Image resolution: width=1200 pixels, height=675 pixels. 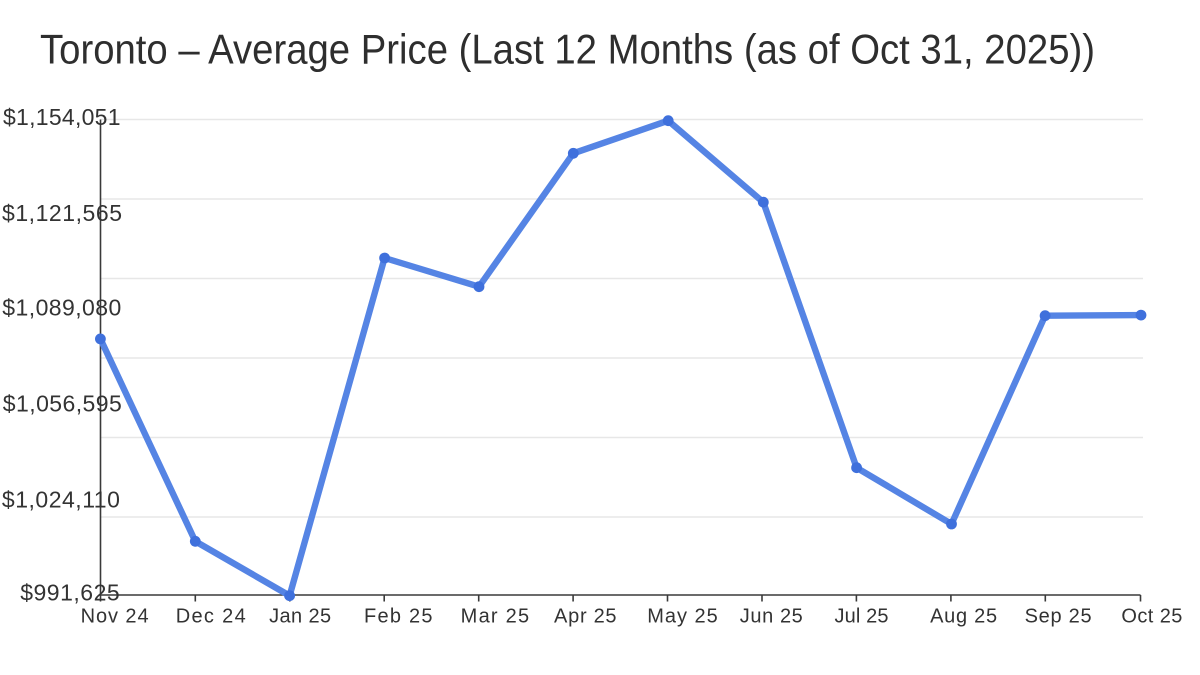 I want to click on svg-text: May 25, so click(x=682, y=617).